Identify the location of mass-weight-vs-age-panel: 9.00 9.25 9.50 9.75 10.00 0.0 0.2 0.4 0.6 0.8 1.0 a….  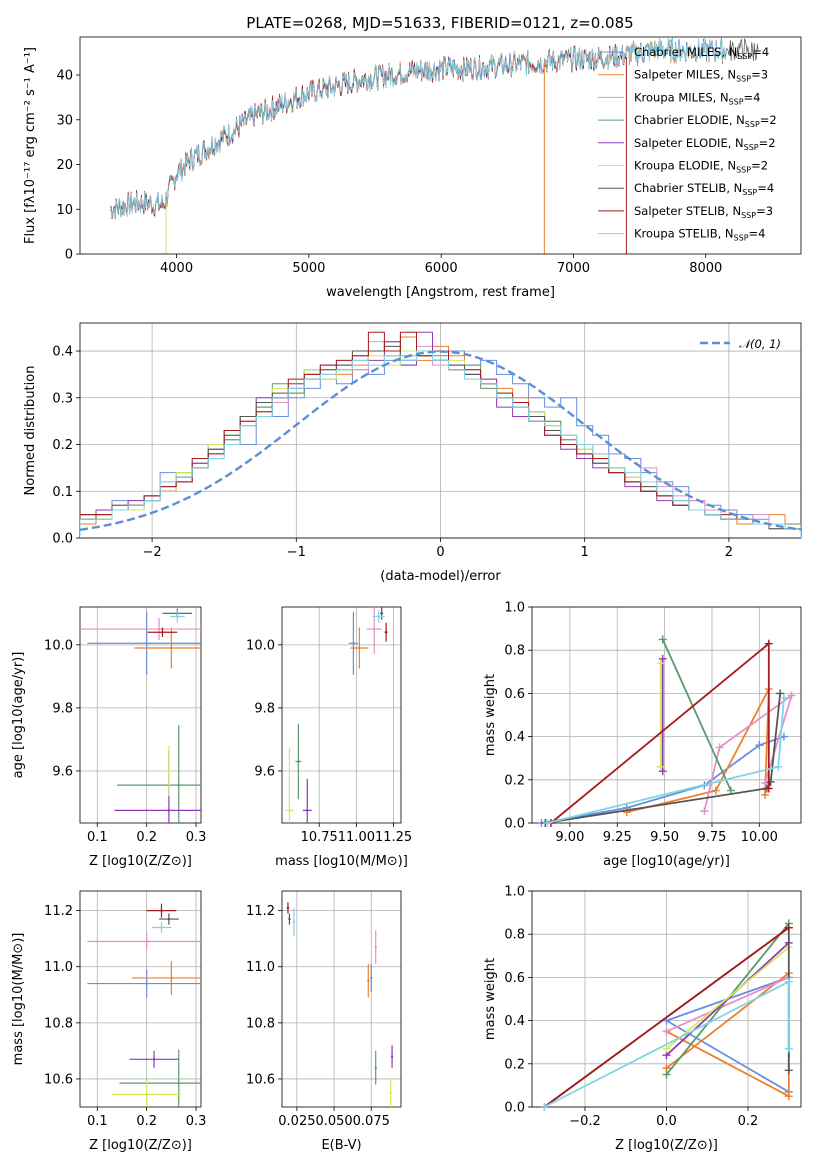
(642, 735).